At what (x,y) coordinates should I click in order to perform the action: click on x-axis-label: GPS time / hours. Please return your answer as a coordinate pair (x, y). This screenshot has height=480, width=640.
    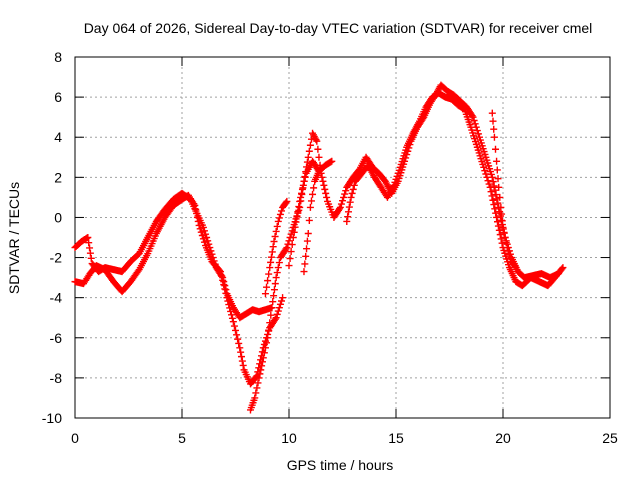
    Looking at the image, I should click on (340, 465).